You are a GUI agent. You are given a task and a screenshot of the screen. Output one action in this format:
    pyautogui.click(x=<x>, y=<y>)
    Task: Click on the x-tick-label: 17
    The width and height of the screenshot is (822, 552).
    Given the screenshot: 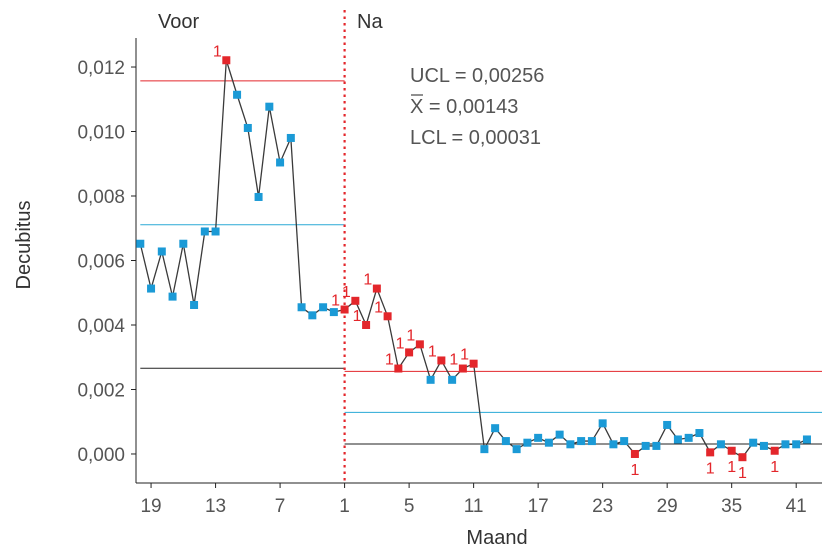 What is the action you would take?
    pyautogui.click(x=538, y=506)
    